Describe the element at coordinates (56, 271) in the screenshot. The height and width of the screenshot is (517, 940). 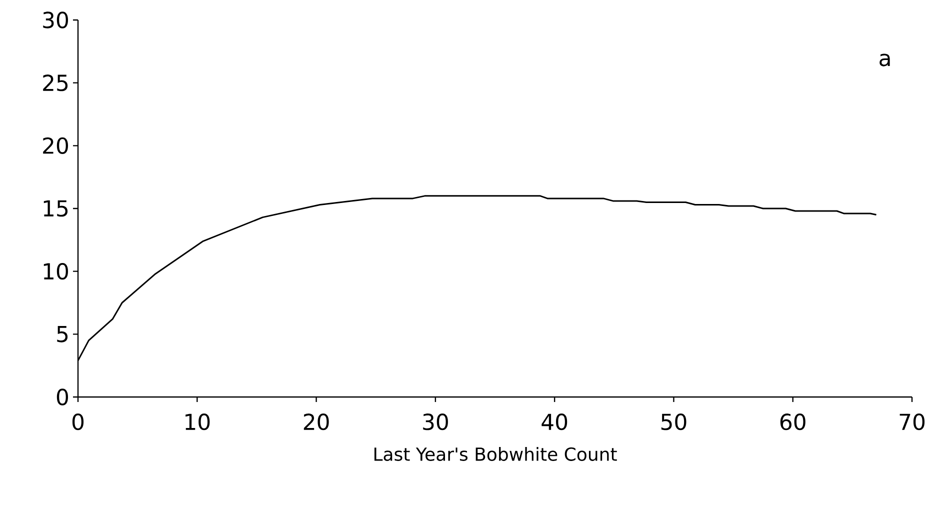
I see `y-tick-label: 10` at that location.